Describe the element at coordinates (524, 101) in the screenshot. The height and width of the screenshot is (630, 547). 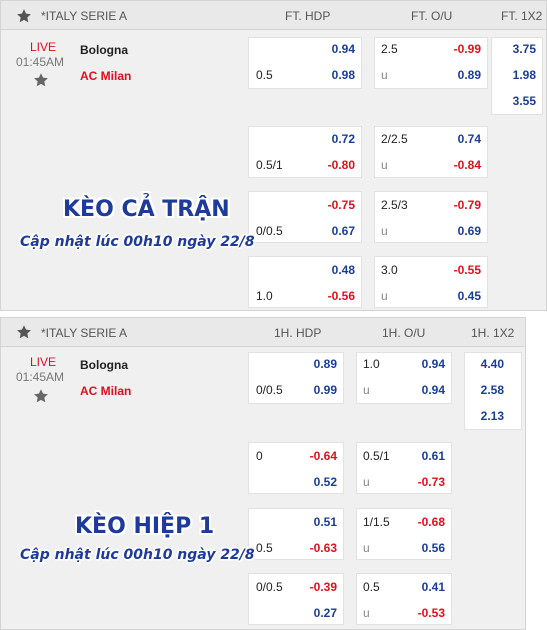
I see `odds-draw: 3.55` at that location.